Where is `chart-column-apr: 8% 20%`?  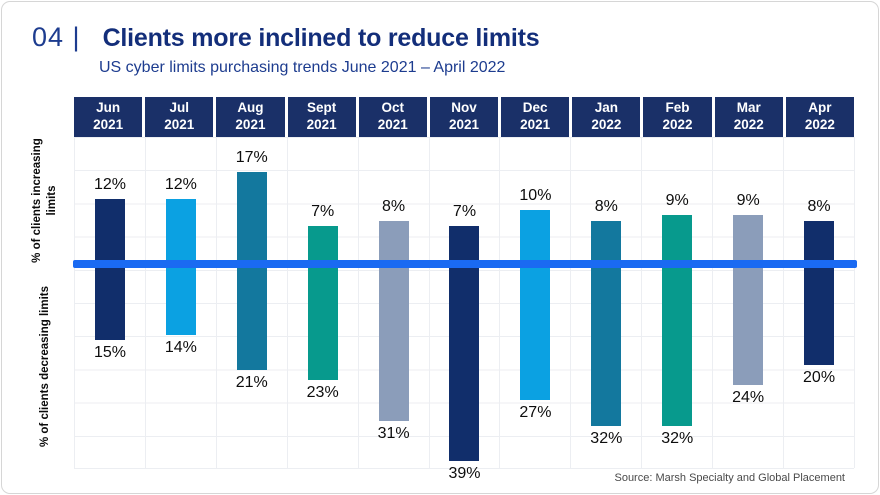
chart-column-apr: 8% 20% is located at coordinates (819, 302).